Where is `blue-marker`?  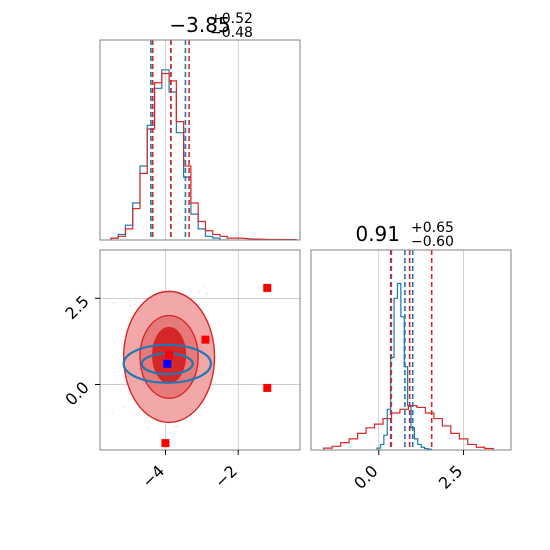
blue-marker is located at coordinates (167, 363).